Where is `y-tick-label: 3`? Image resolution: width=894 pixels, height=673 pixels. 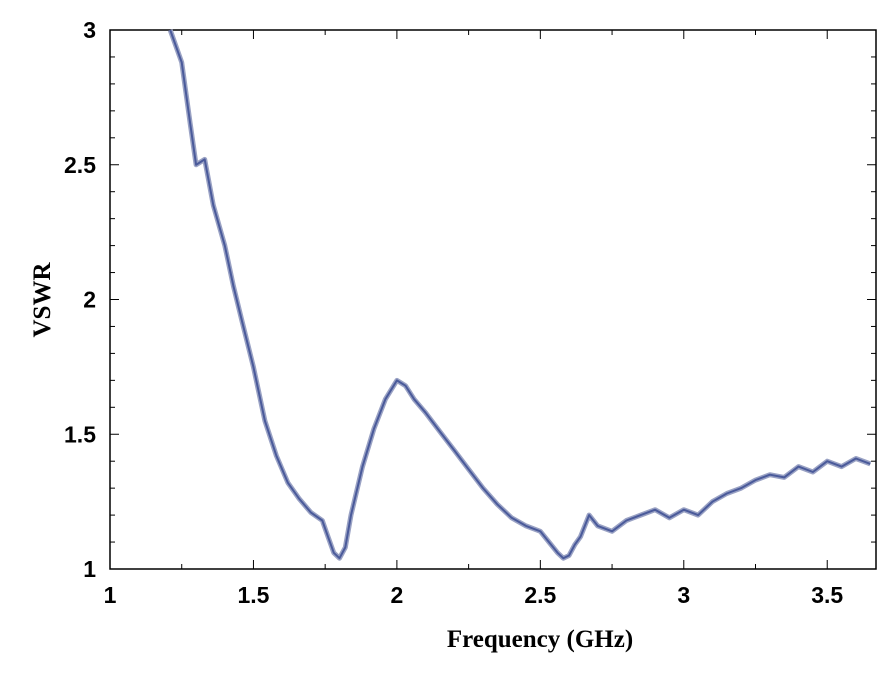
y-tick-label: 3 is located at coordinates (89, 30).